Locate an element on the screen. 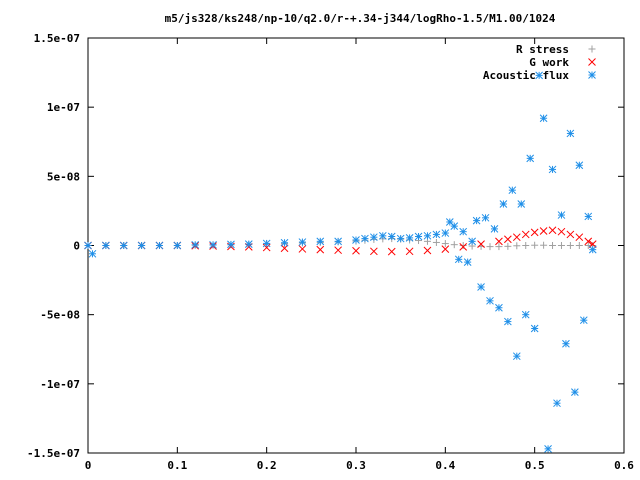  y-tick-label: 5e-08 is located at coordinates (63, 176).